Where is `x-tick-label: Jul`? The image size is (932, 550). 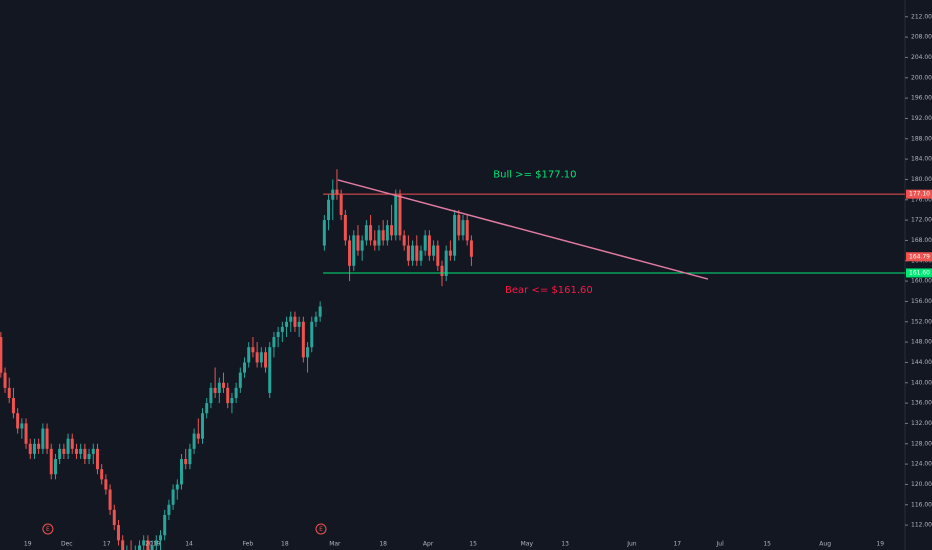
x-tick-label: Jul is located at coordinates (720, 544).